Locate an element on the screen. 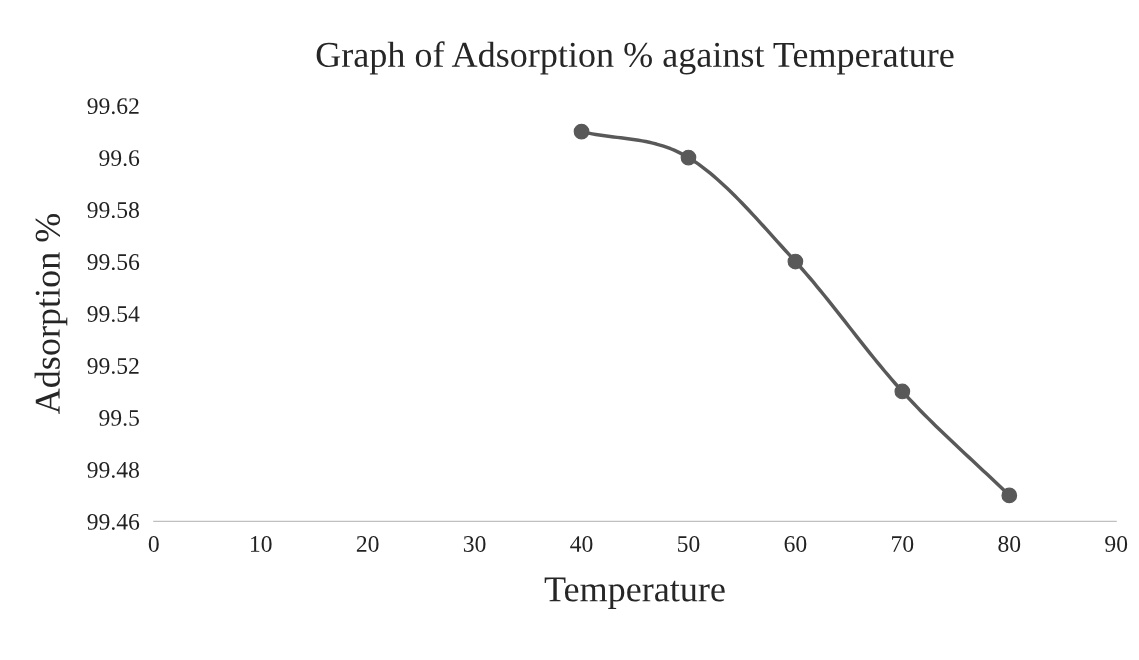 This screenshot has width=1139, height=660. y-tick-label: 99.52 is located at coordinates (113, 366).